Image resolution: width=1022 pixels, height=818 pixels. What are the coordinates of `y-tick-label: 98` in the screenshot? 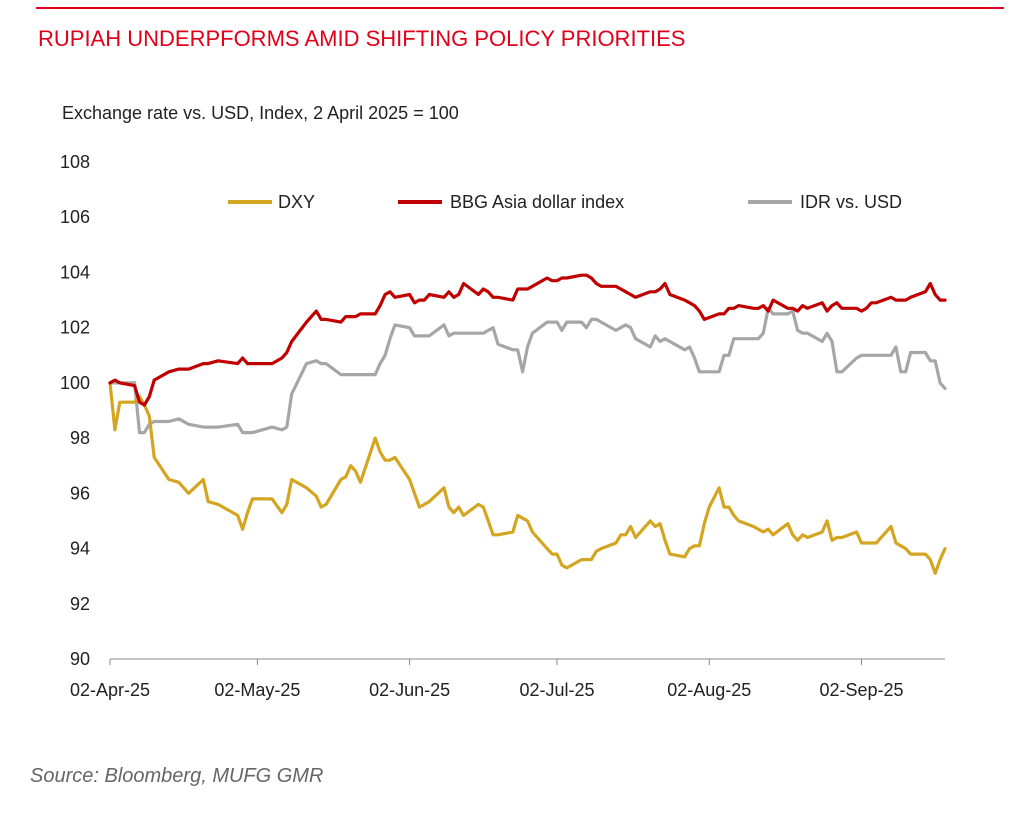 It's located at (80, 438).